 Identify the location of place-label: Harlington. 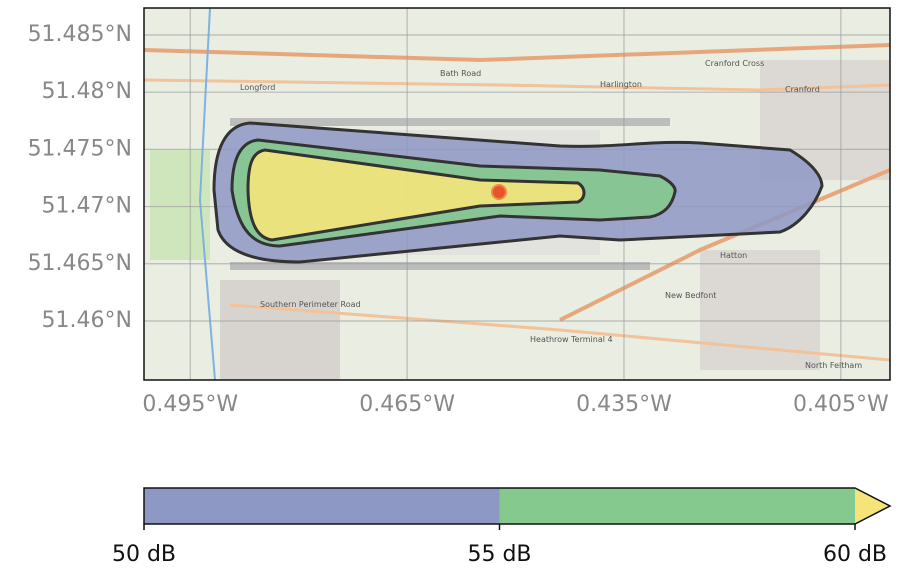
(621, 84).